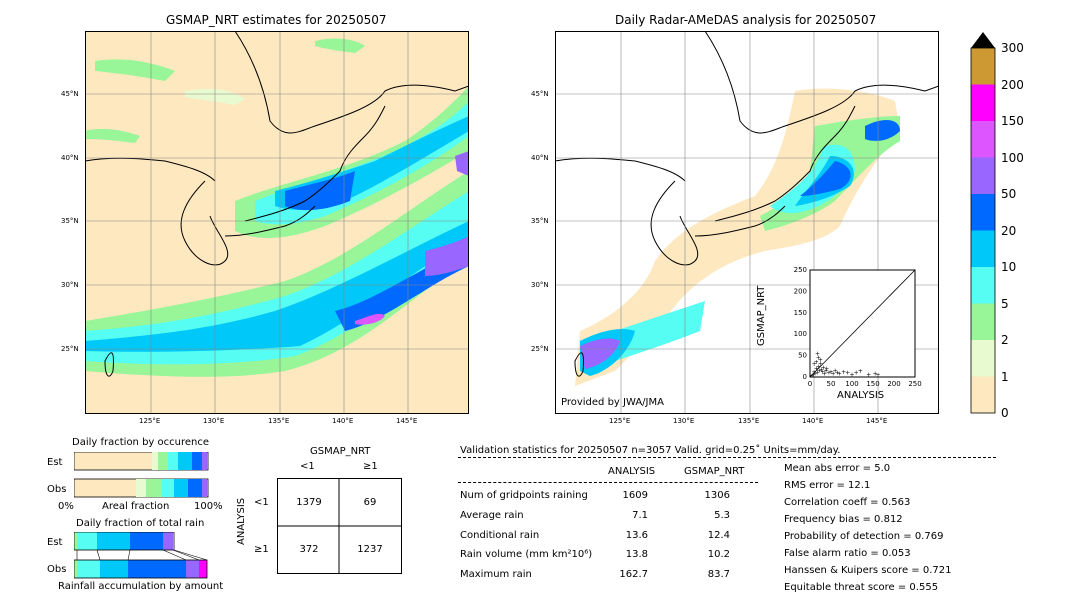 Image resolution: width=1080 pixels, height=612 pixels. Describe the element at coordinates (612, 402) in the screenshot. I see `jma-credit: Provided by JWA/JMA` at that location.